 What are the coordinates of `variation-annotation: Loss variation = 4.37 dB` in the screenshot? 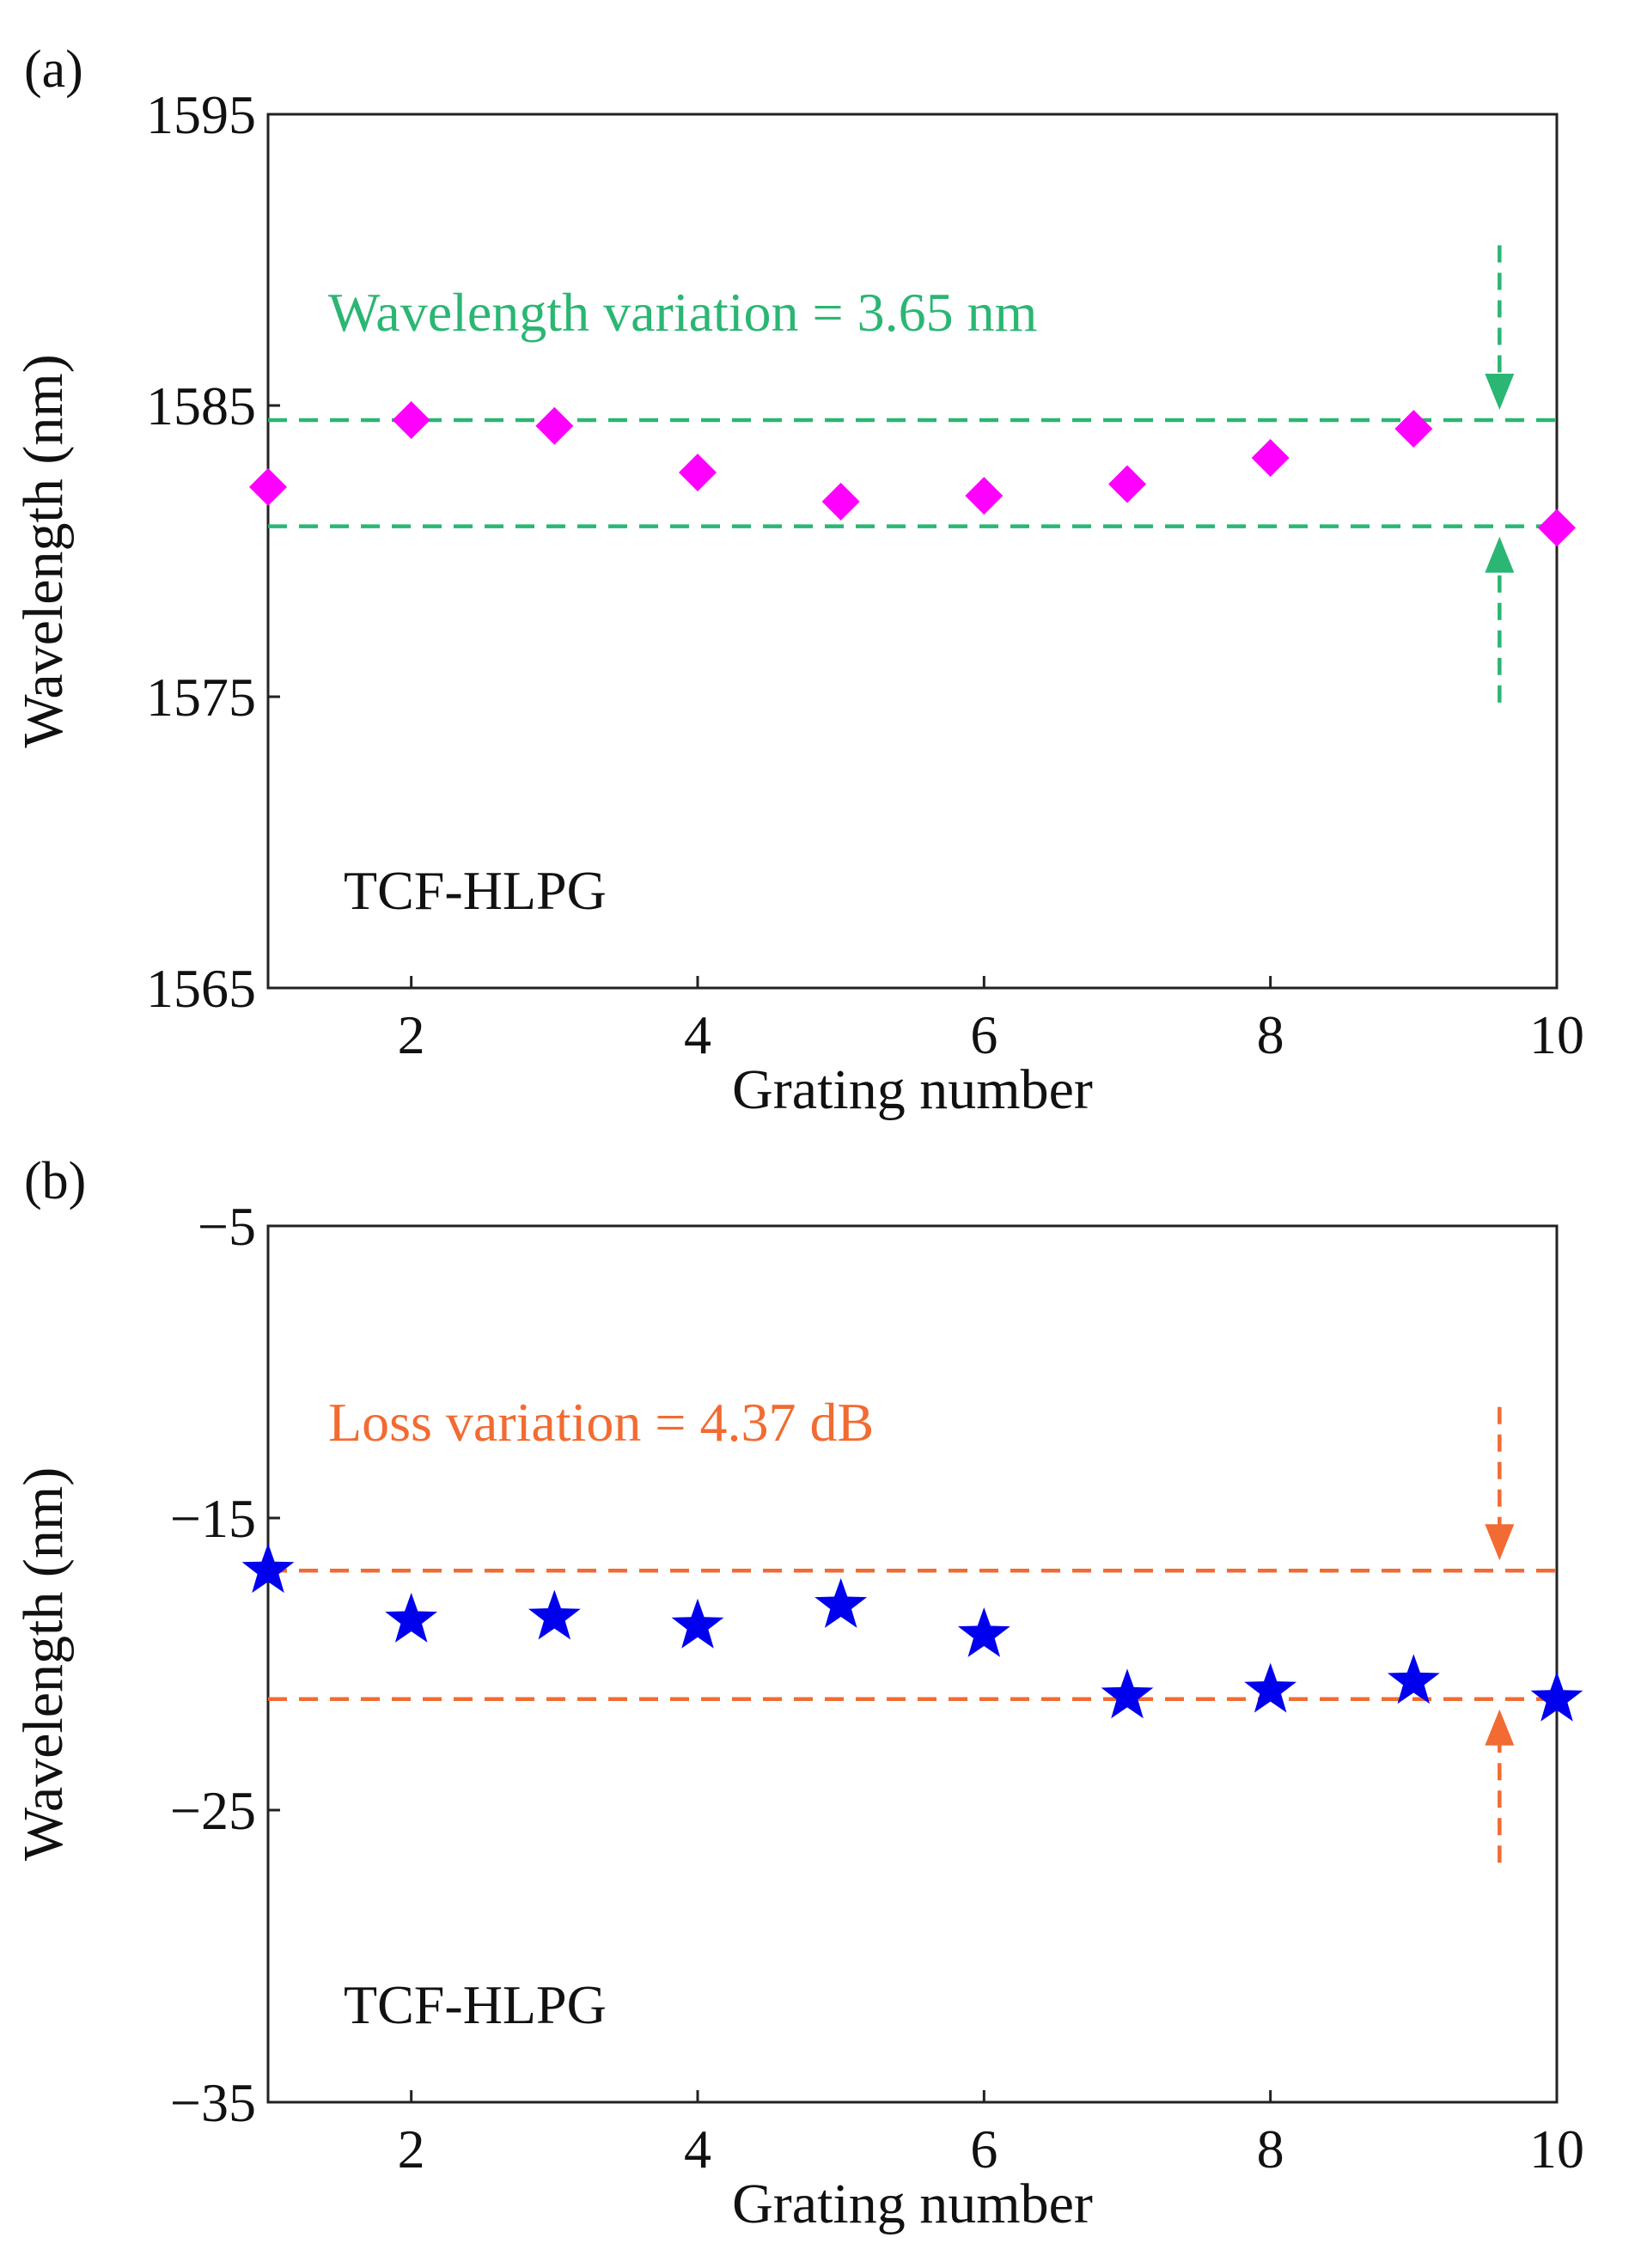 It's located at (601, 1422).